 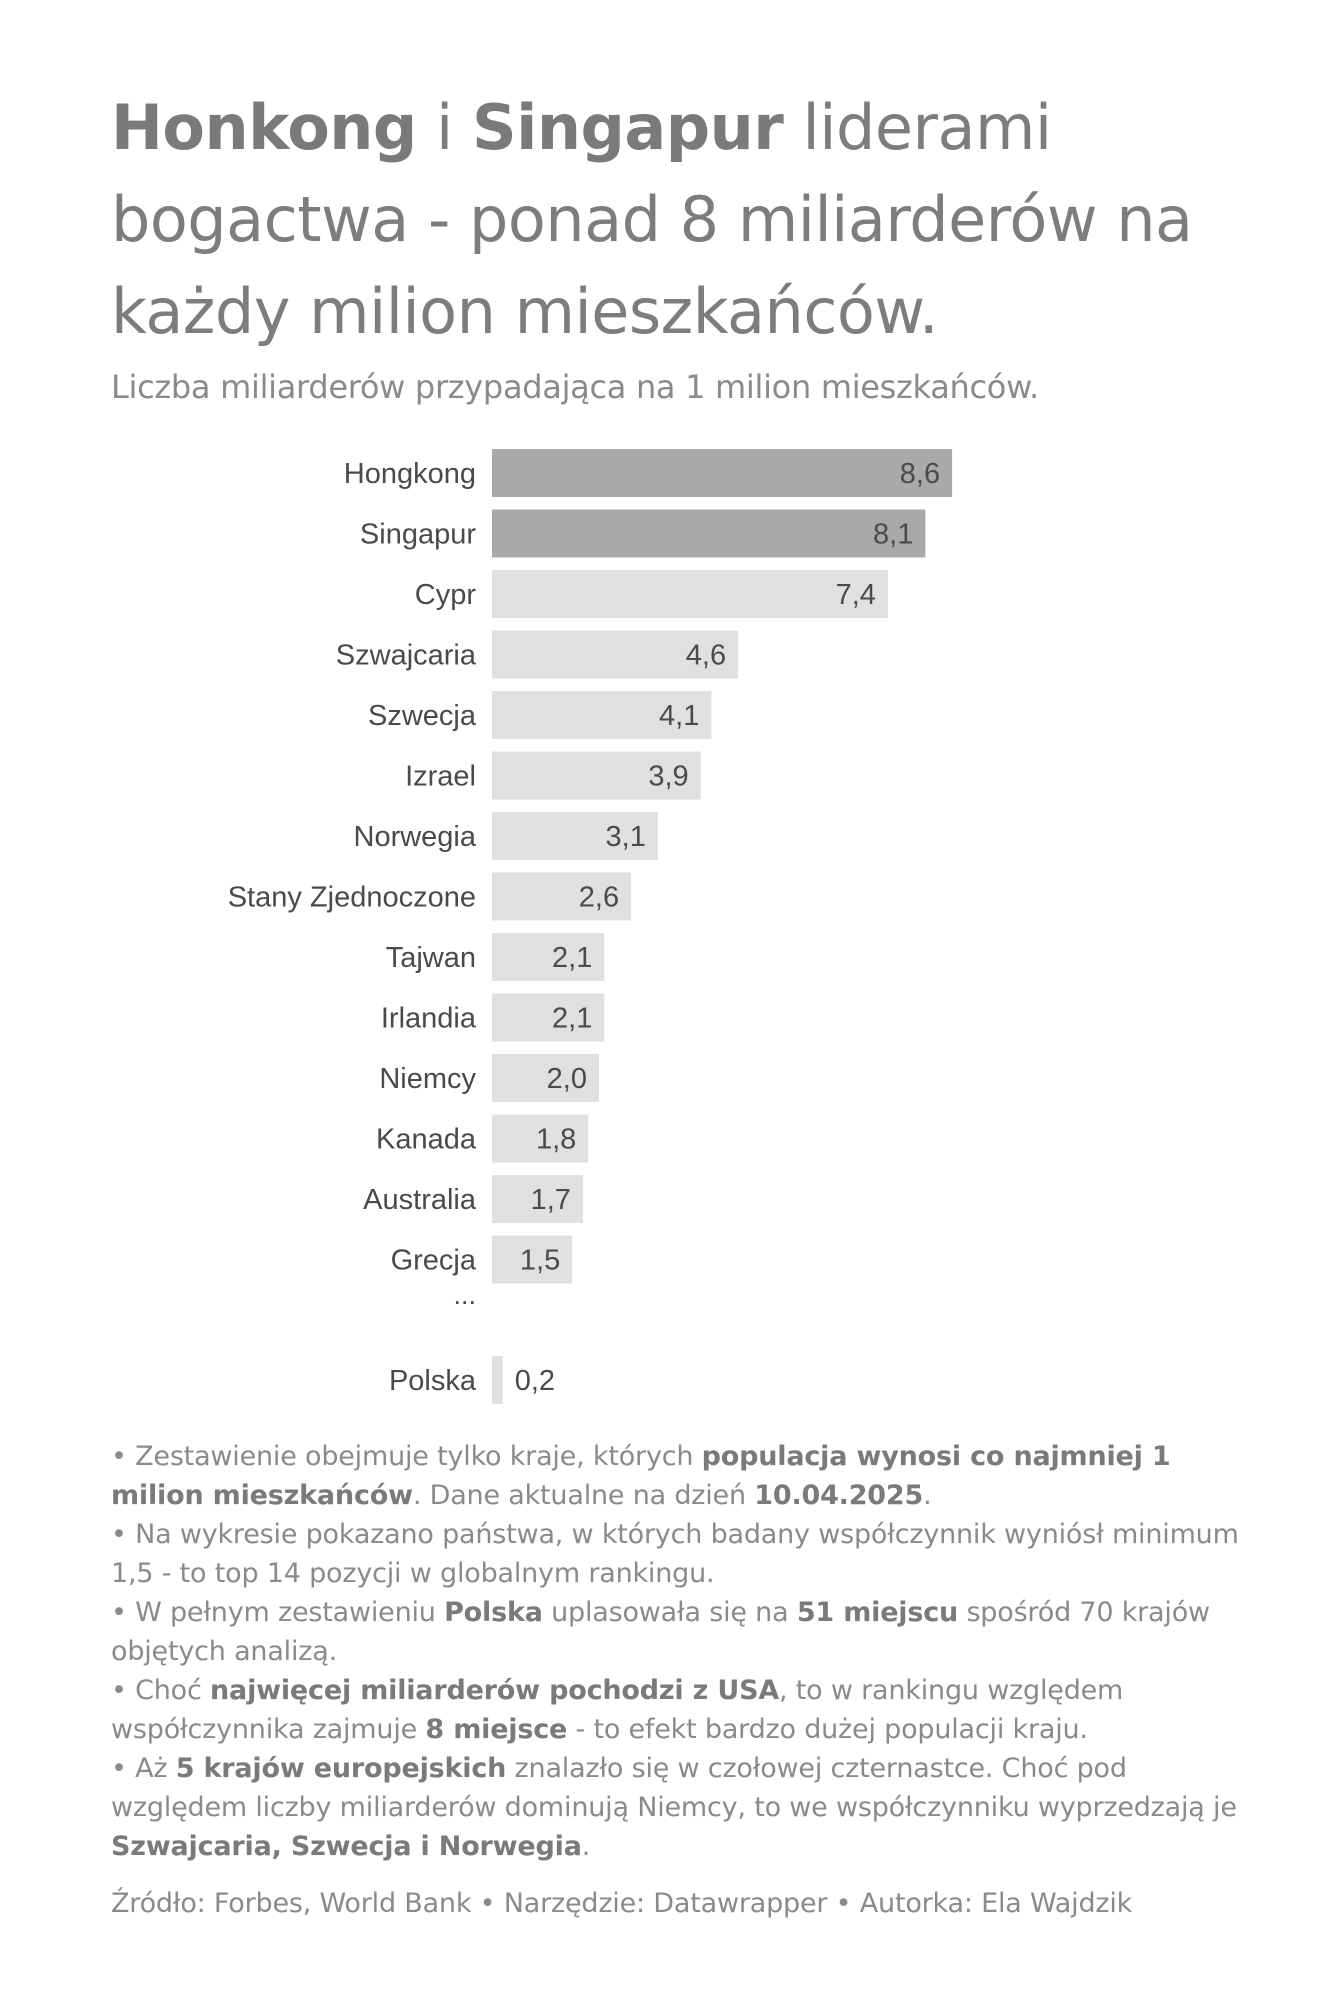 What do you see at coordinates (583, 1495) in the screenshot?
I see `note-segment: . Dane aktualne na dzień` at bounding box center [583, 1495].